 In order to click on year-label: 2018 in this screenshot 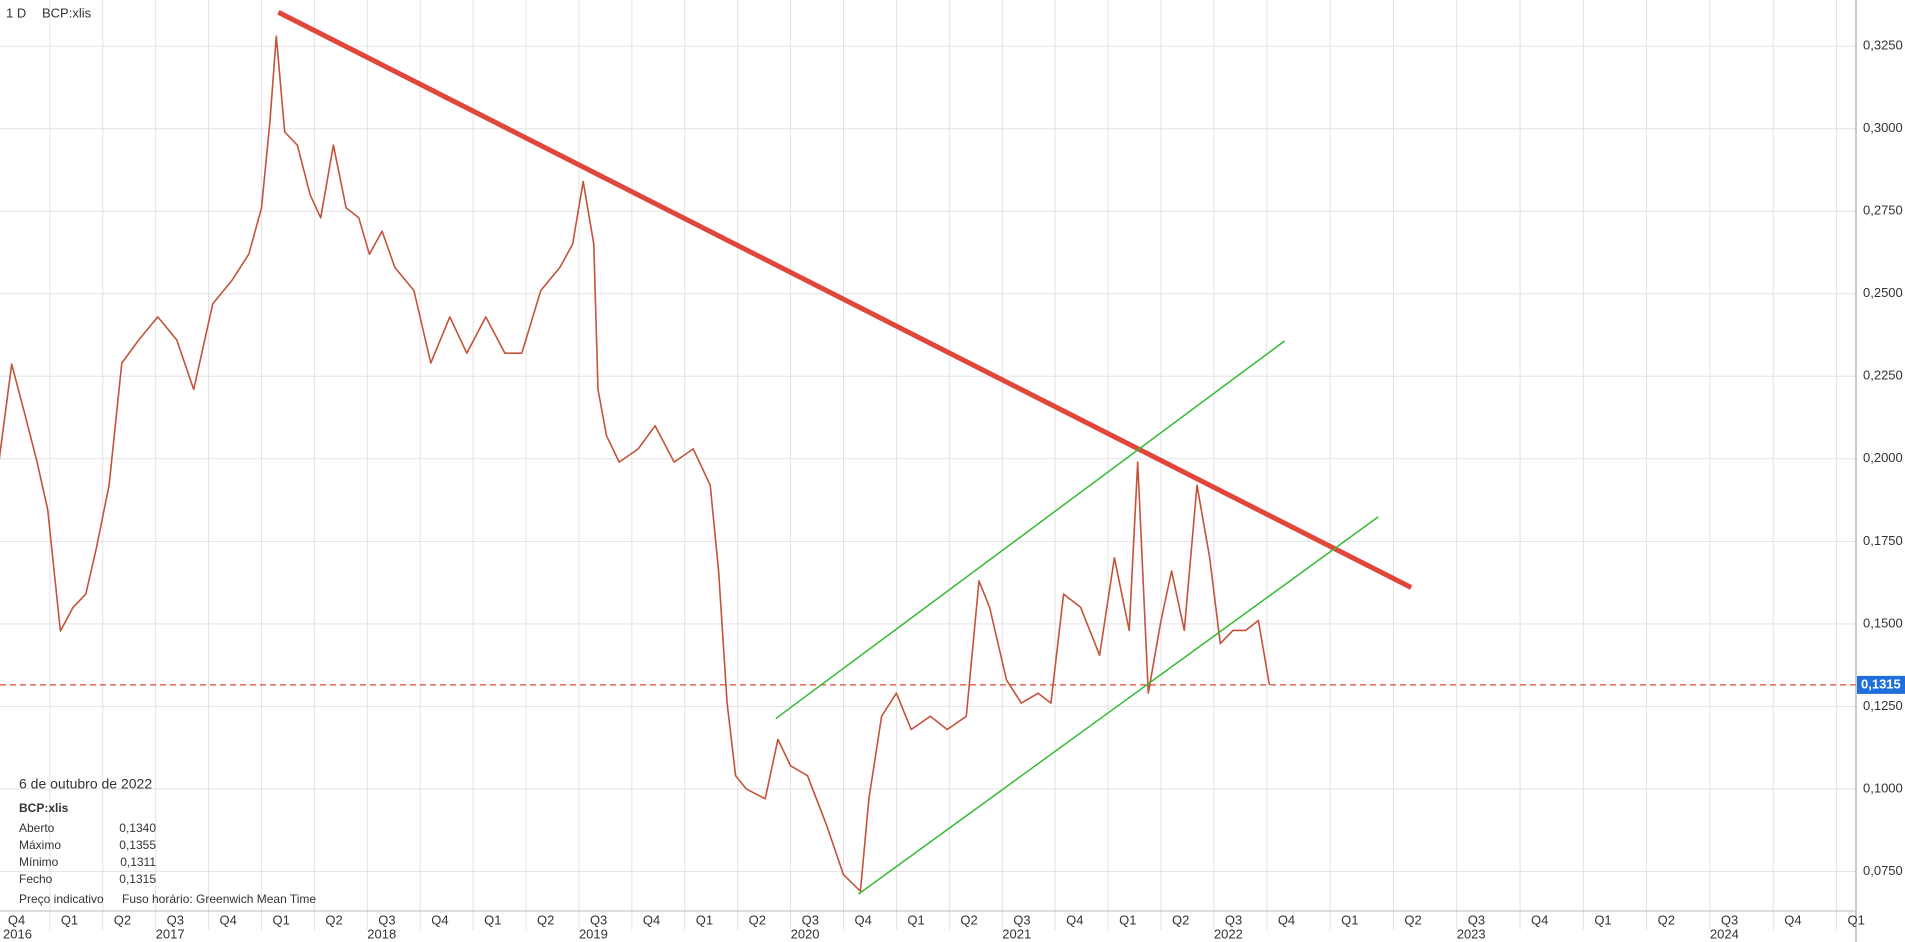, I will do `click(381, 933)`.